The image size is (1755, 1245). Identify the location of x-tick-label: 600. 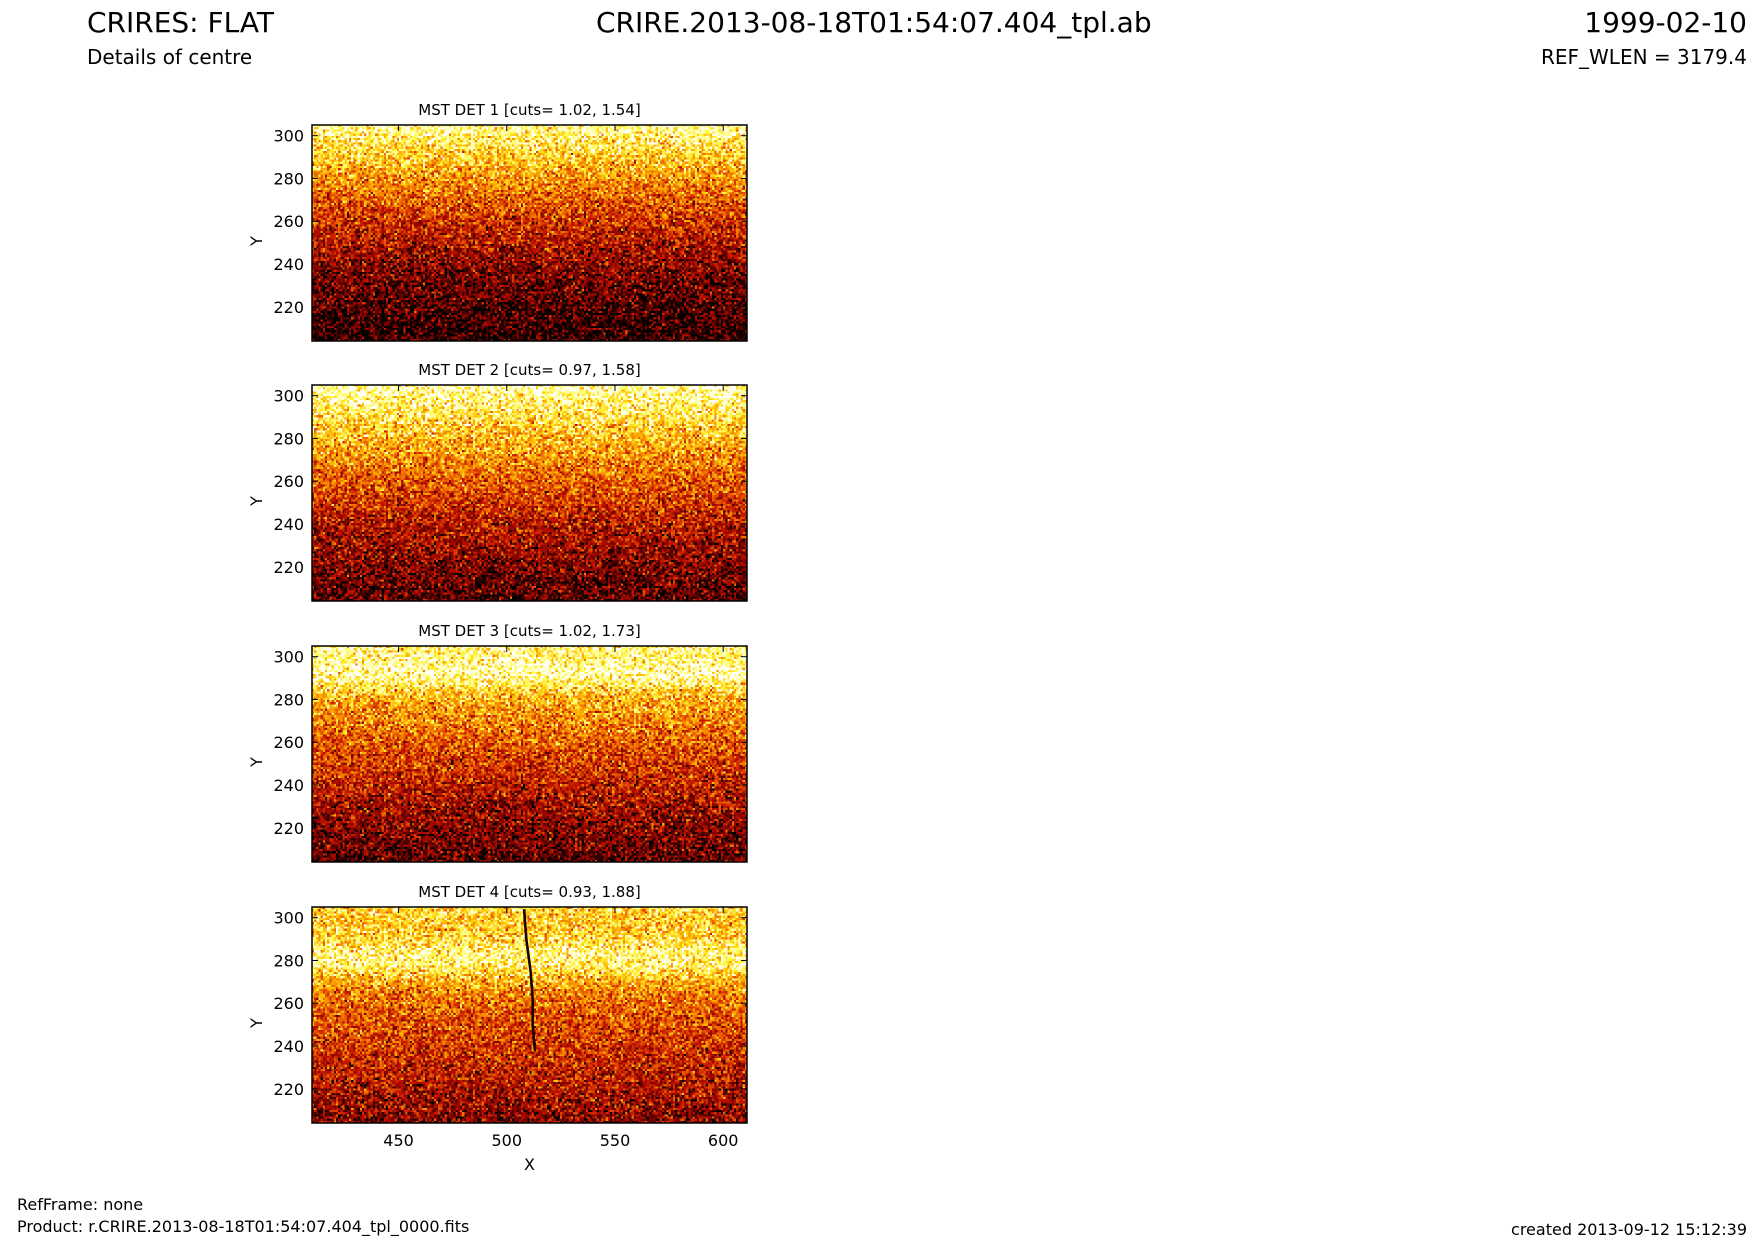
(723, 1140).